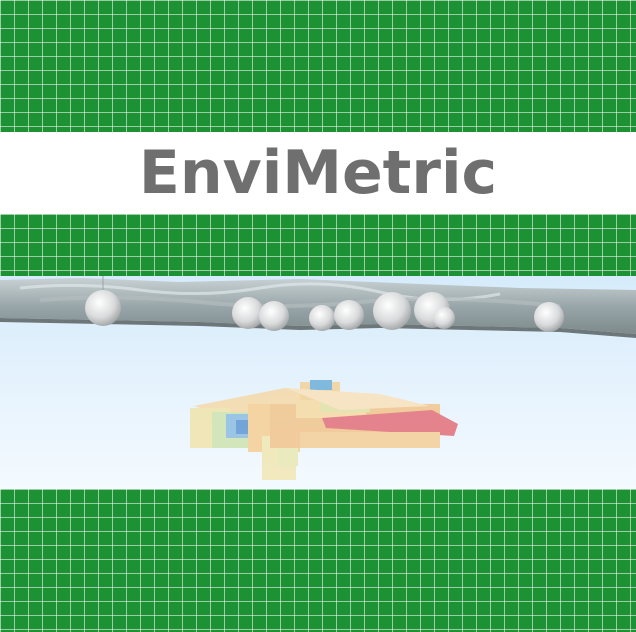 Image resolution: width=636 pixels, height=632 pixels. Describe the element at coordinates (324, 430) in the screenshot. I see `contaminant-plume` at that location.